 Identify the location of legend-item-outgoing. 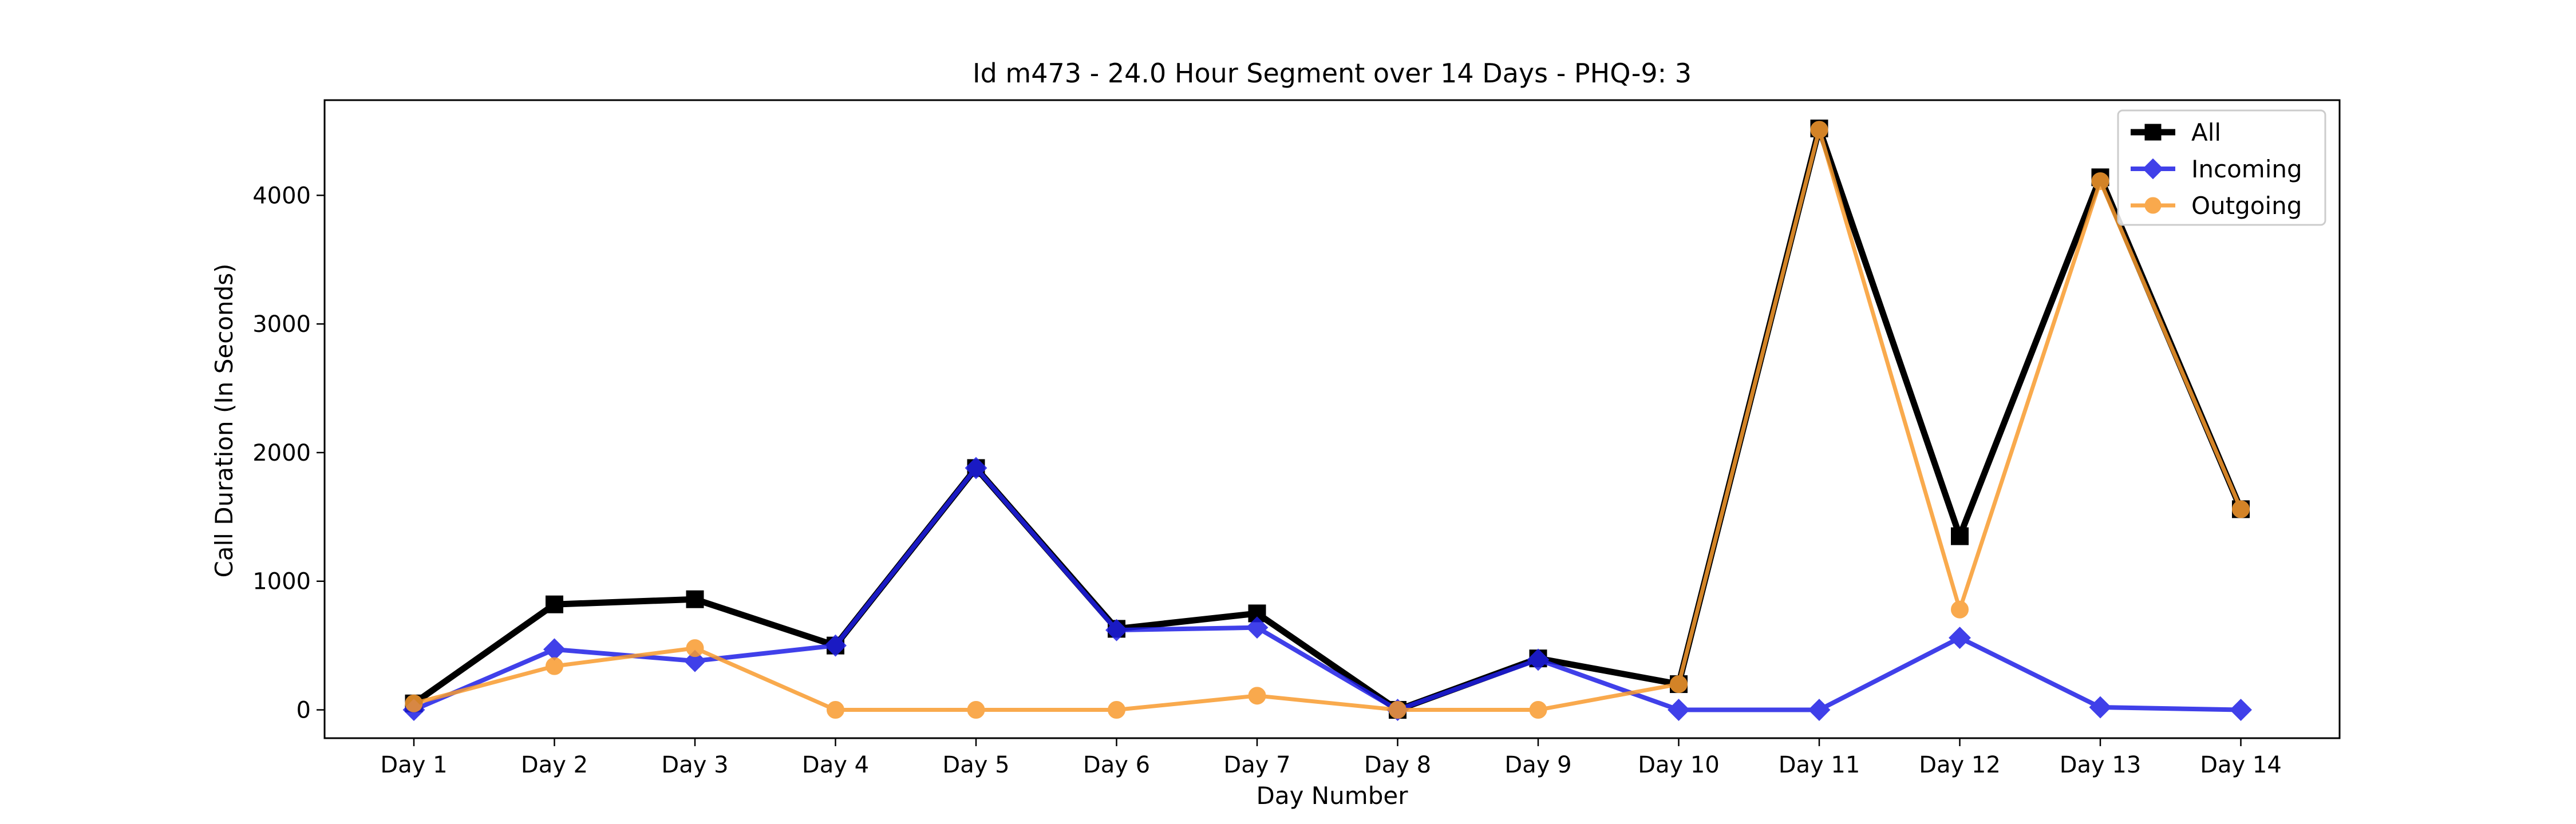
(2153, 205).